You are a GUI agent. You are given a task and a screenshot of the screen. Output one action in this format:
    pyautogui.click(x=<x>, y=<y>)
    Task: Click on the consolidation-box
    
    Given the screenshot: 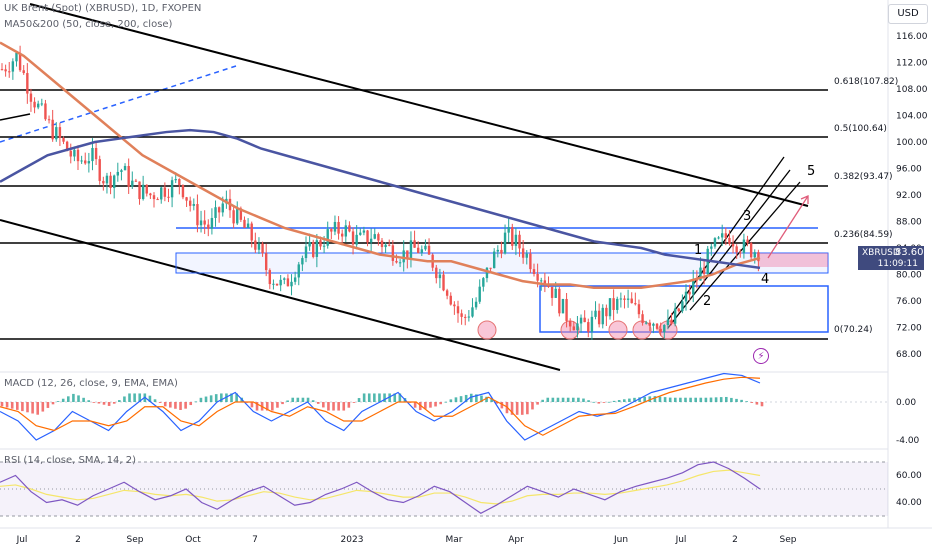 What is the action you would take?
    pyautogui.click(x=684, y=309)
    